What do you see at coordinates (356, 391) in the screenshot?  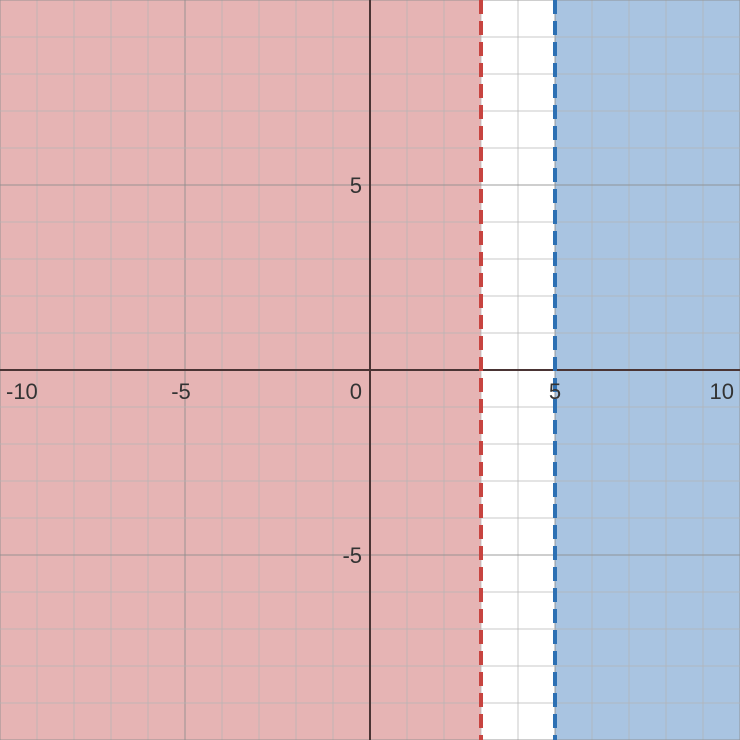 I see `x-tick-label: 0` at bounding box center [356, 391].